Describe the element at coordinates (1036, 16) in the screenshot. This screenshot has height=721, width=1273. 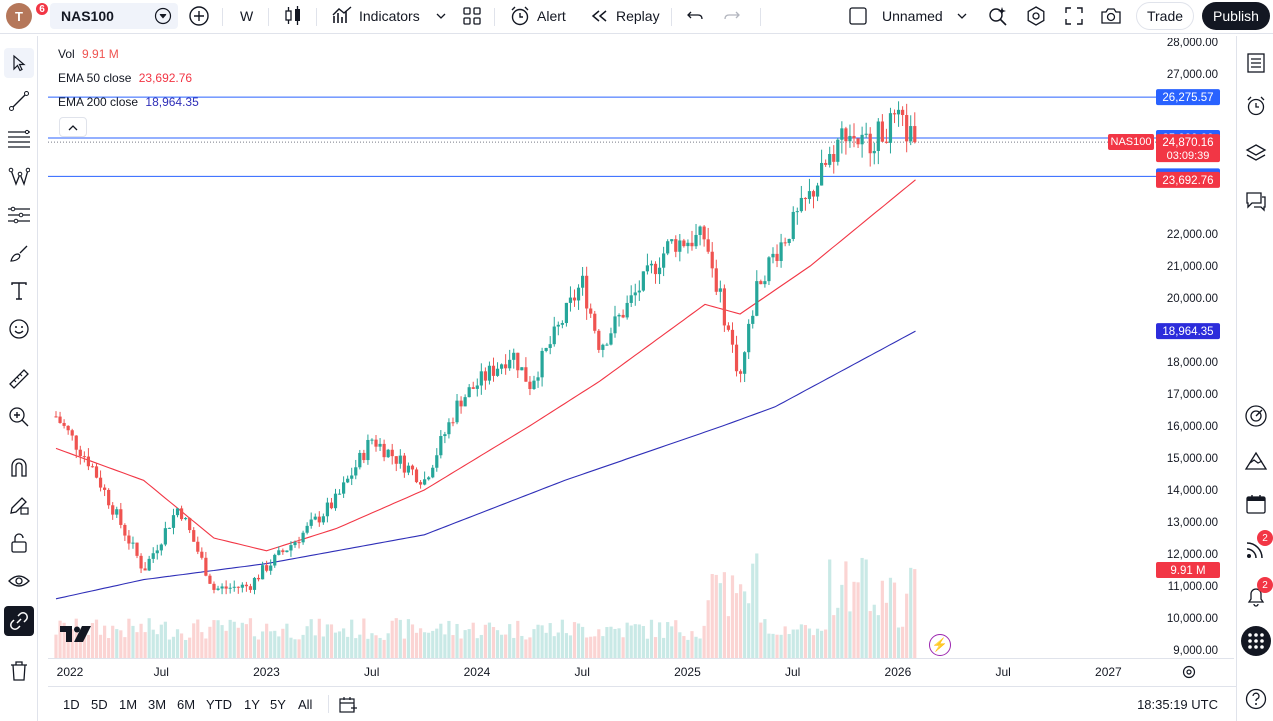
I see `settings-button` at that location.